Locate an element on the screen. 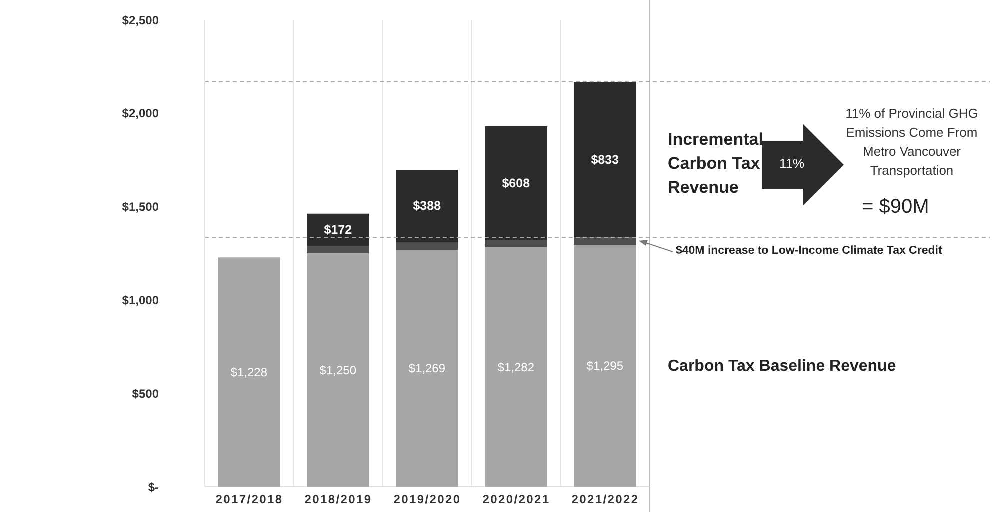 The height and width of the screenshot is (512, 996). y-tick-label: $1,500 is located at coordinates (141, 207).